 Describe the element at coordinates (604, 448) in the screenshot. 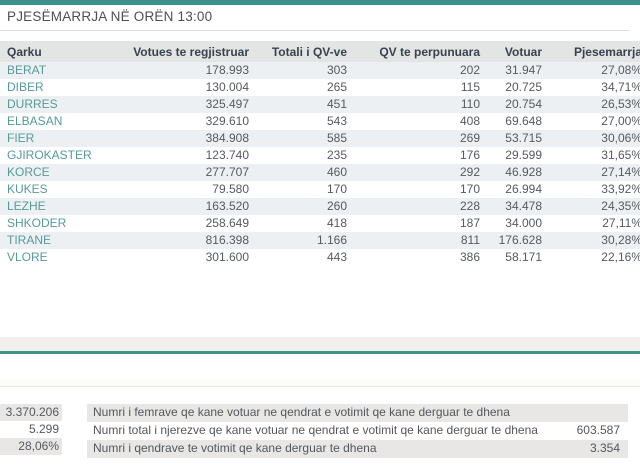

I see `summary-value: 3.354` at that location.